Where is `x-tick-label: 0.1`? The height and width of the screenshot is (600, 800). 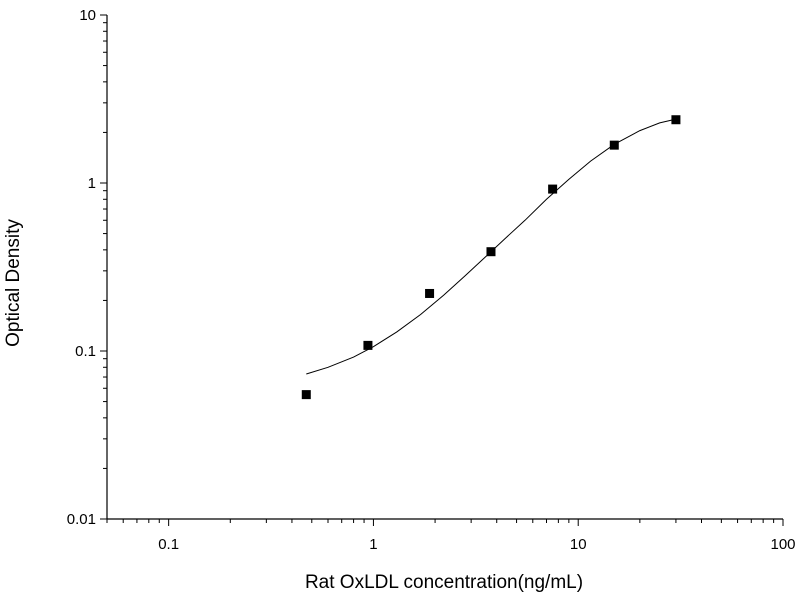
x-tick-label: 0.1 is located at coordinates (168, 544).